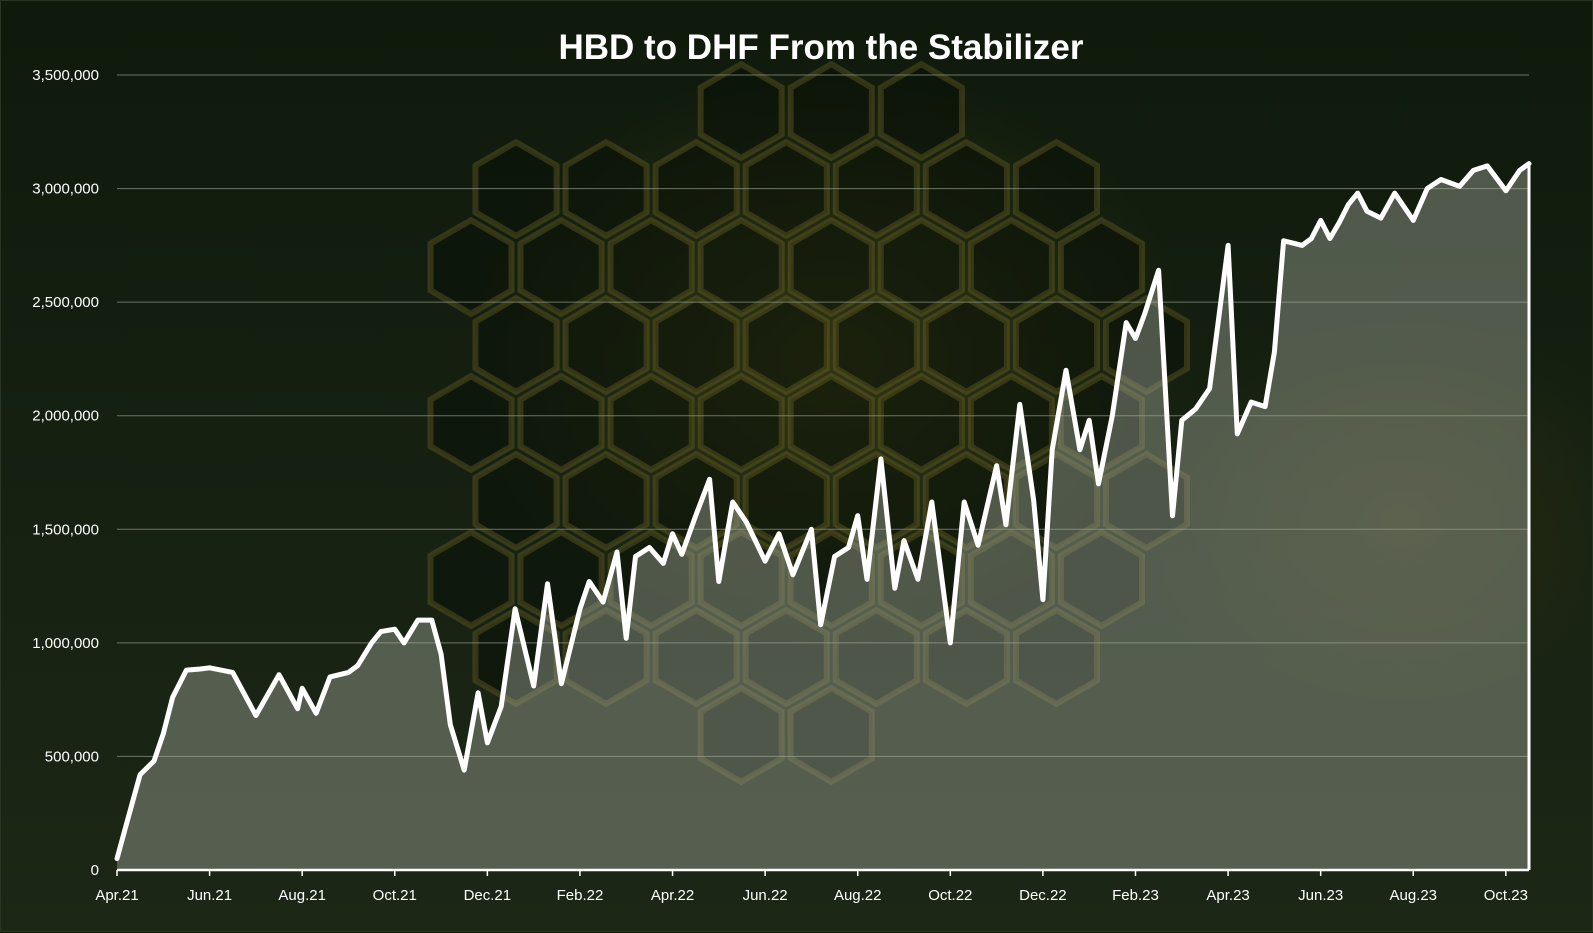 This screenshot has width=1593, height=933. What do you see at coordinates (65, 302) in the screenshot?
I see `y-tick-label: 2,500,000` at bounding box center [65, 302].